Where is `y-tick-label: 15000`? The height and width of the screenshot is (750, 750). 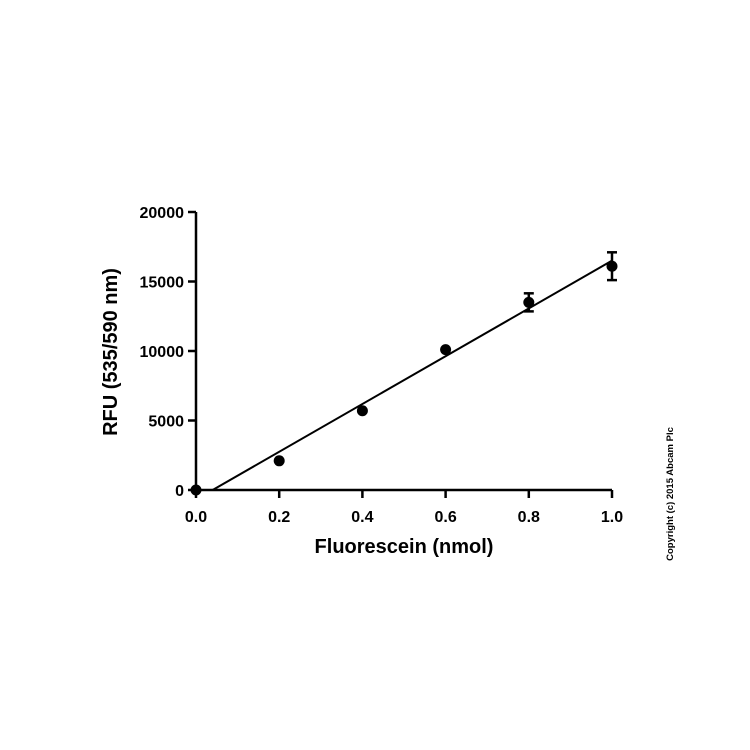 y-tick-label: 15000 is located at coordinates (162, 283).